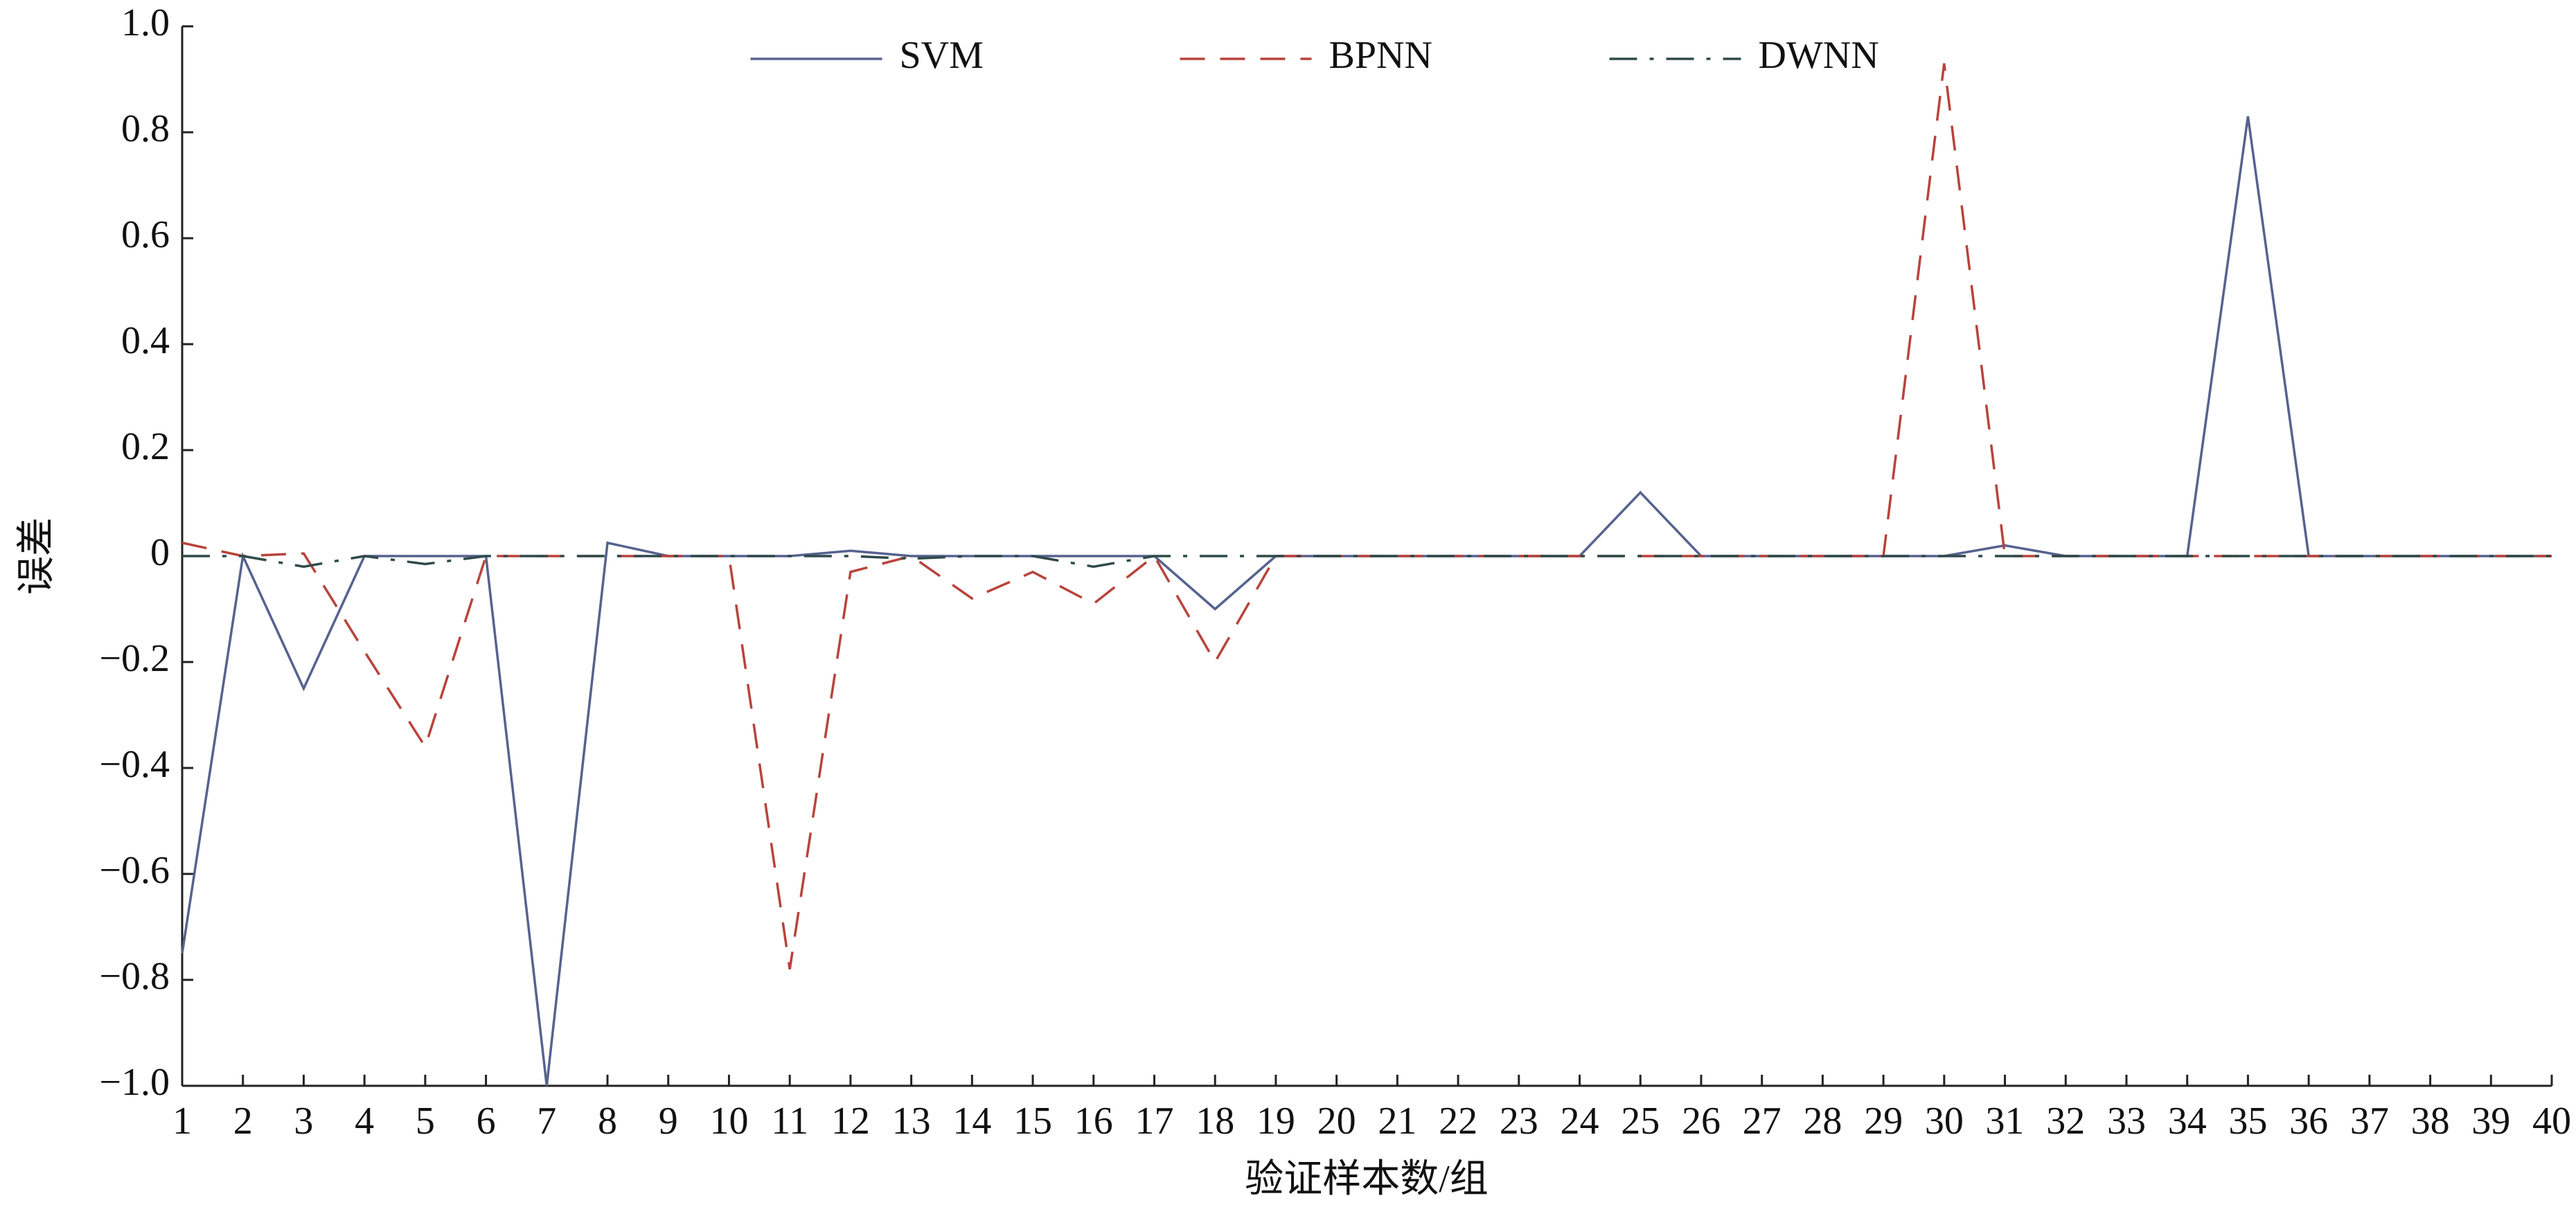 Image resolution: width=2576 pixels, height=1216 pixels. Describe the element at coordinates (2247, 1121) in the screenshot. I see `x-tick-label: 35` at that location.